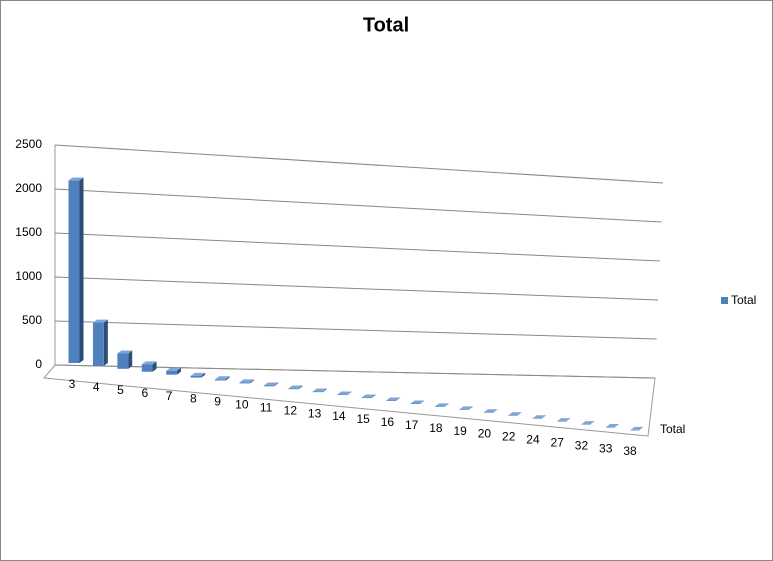 This screenshot has width=773, height=561. Describe the element at coordinates (266, 407) in the screenshot. I see `x-tick-label: 11` at that location.